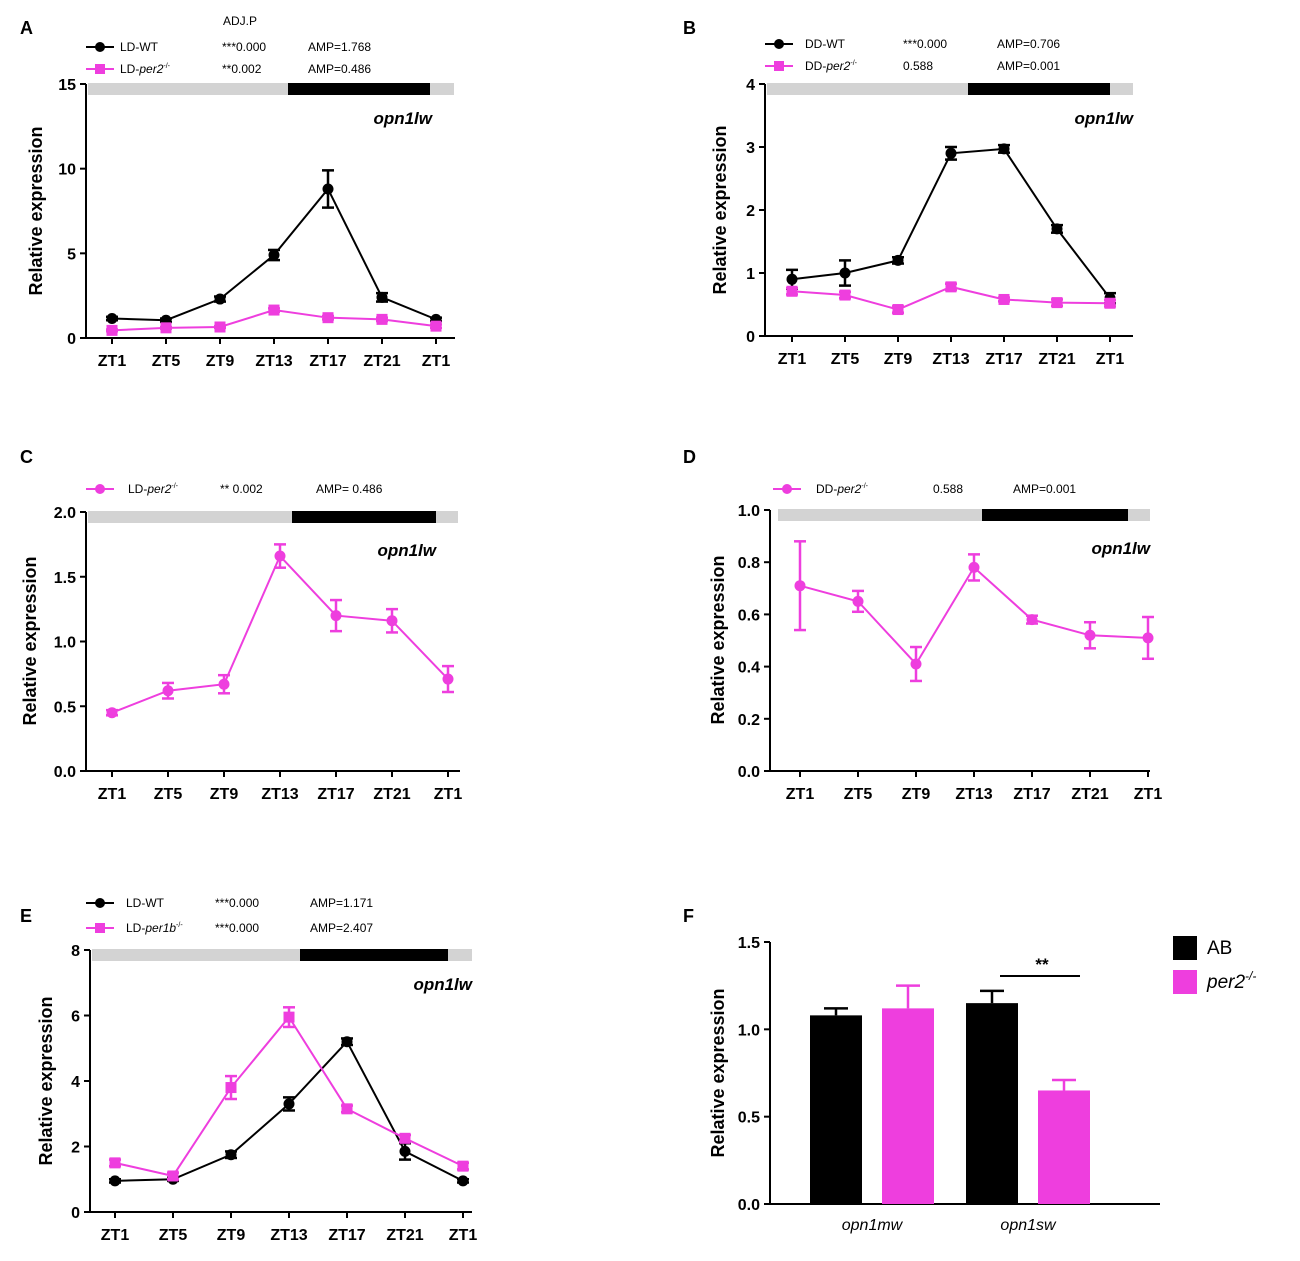  Describe the element at coordinates (65, 513) in the screenshot. I see `y-tick-label: 2.0` at that location.